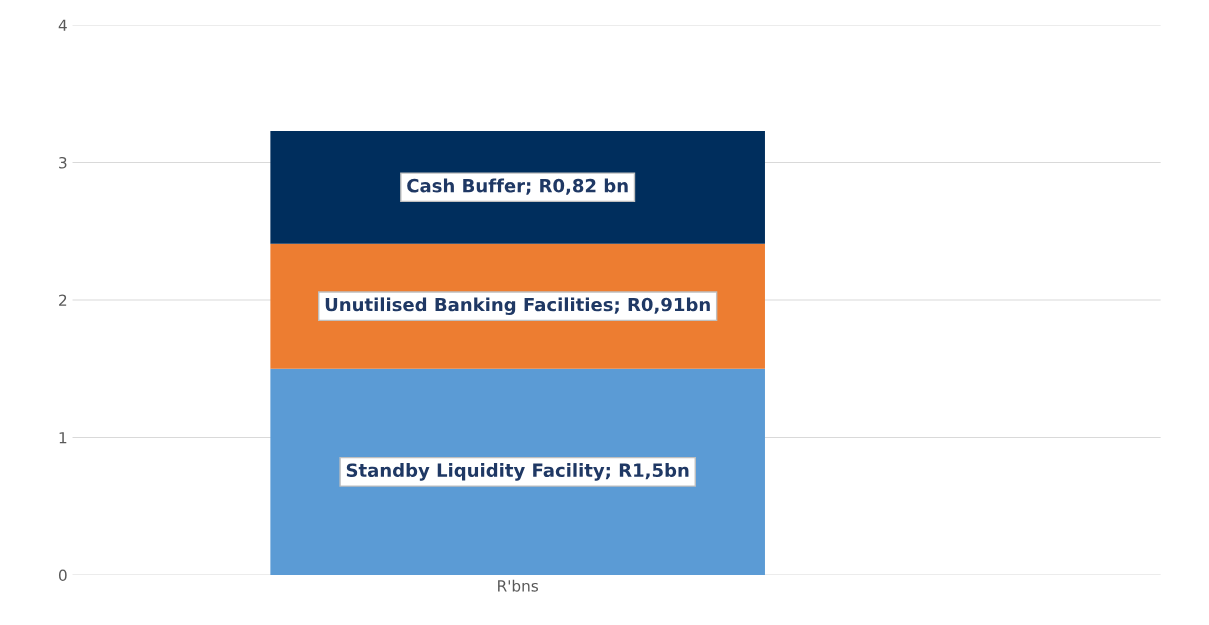  What do you see at coordinates (62, 575) in the screenshot?
I see `y-tick-label: 0` at bounding box center [62, 575].